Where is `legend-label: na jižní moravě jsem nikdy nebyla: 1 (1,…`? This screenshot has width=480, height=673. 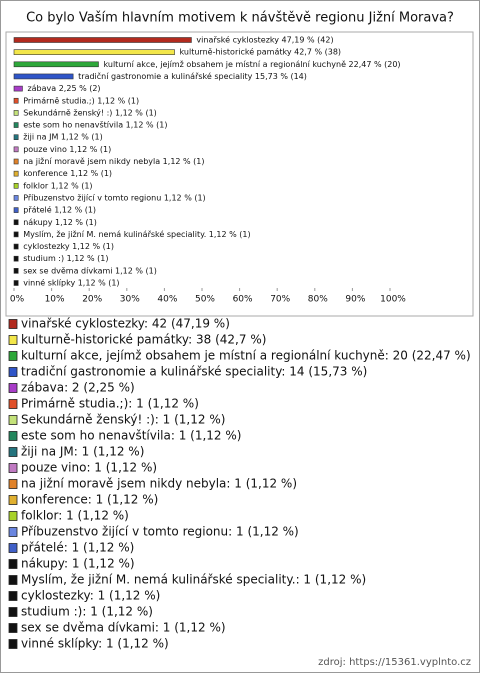 legend-label: na jižní moravě jsem nikdy nebyla: 1 (1,… is located at coordinates (159, 484).